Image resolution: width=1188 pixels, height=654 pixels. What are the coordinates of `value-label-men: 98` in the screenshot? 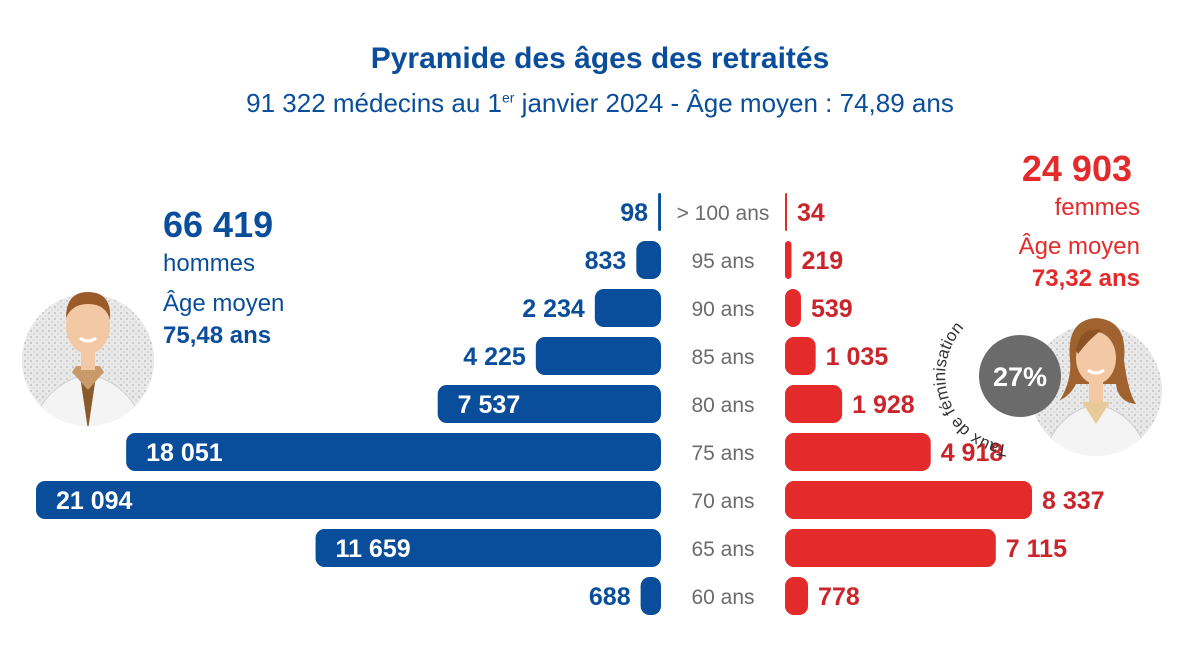 It's located at (634, 213).